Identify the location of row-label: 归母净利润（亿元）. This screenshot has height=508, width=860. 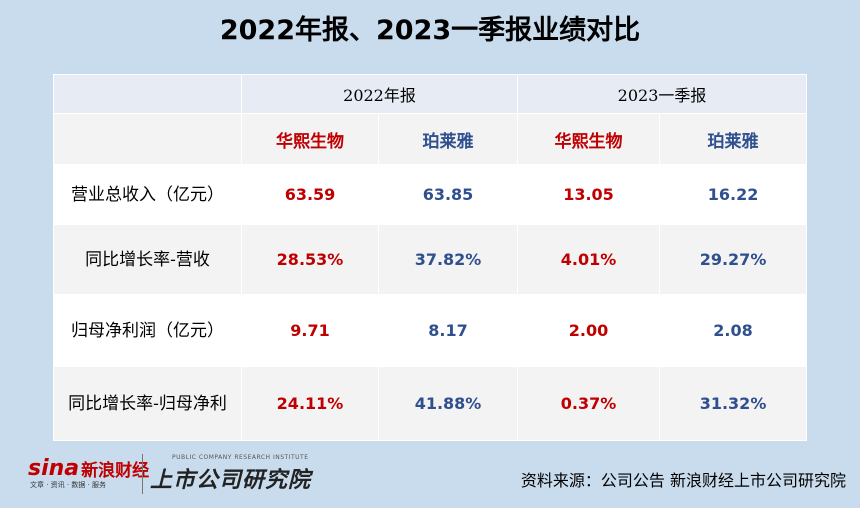
(147, 330).